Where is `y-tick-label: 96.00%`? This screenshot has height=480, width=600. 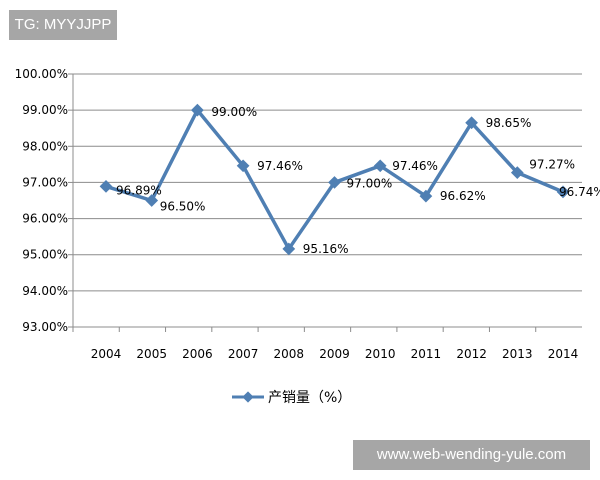
y-tick-label: 96.00% is located at coordinates (45, 219).